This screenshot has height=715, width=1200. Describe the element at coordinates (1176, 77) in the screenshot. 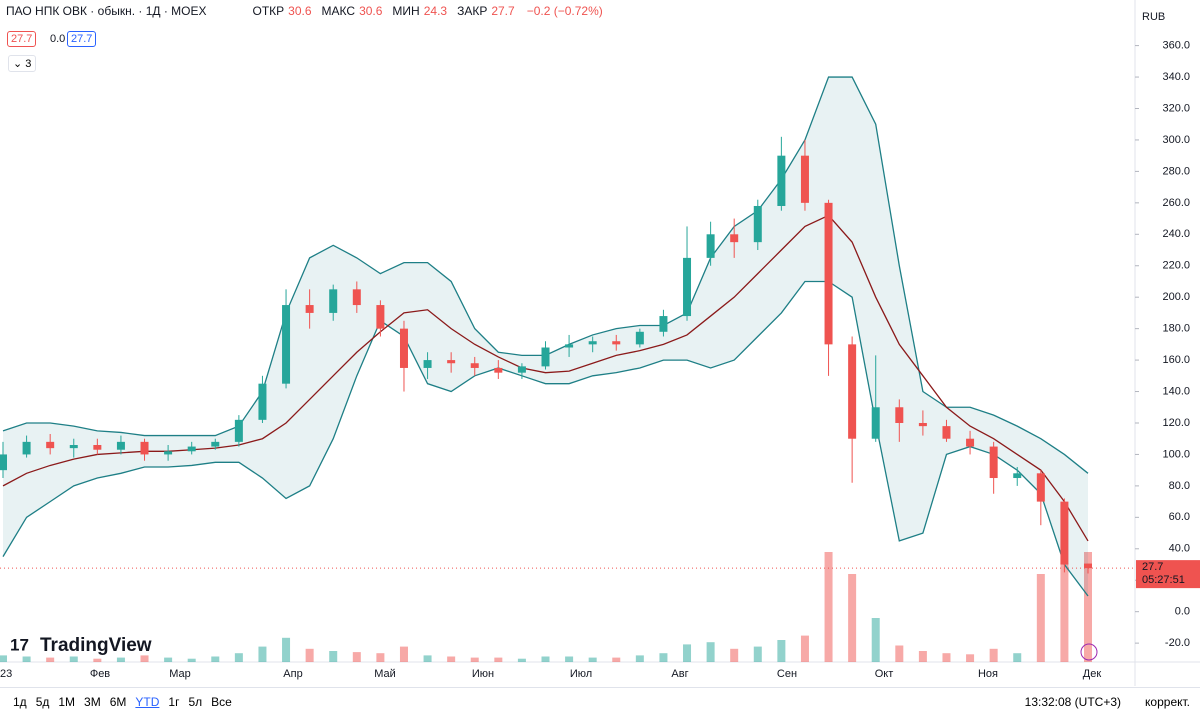

I see `y-tick-label: 340.0` at that location.